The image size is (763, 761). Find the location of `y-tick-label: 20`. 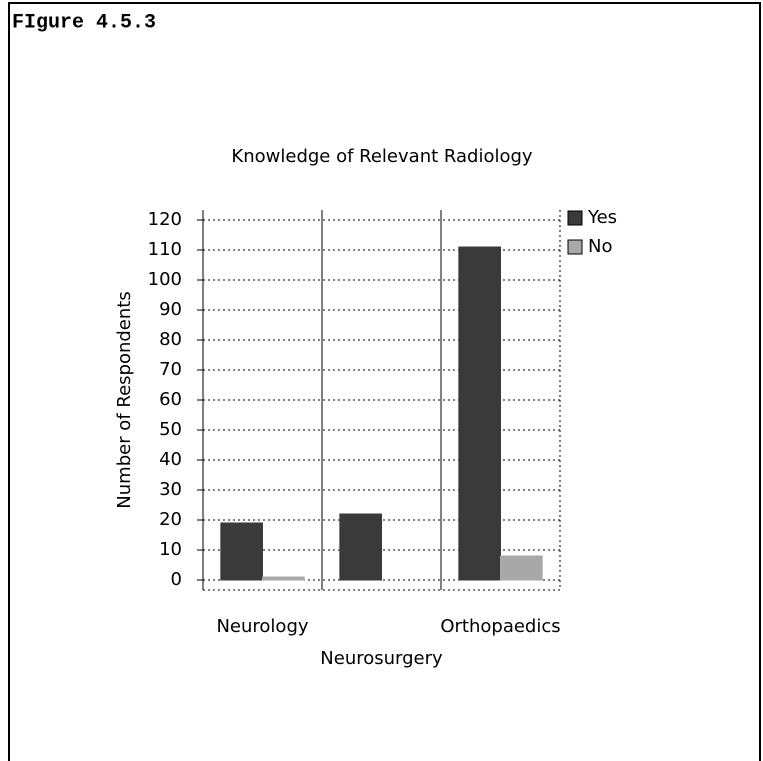

y-tick-label: 20 is located at coordinates (170, 519).